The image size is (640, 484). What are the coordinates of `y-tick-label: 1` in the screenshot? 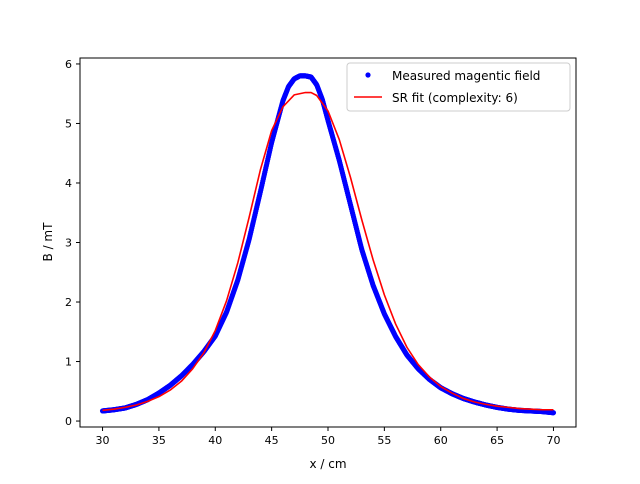 It's located at (68, 362).